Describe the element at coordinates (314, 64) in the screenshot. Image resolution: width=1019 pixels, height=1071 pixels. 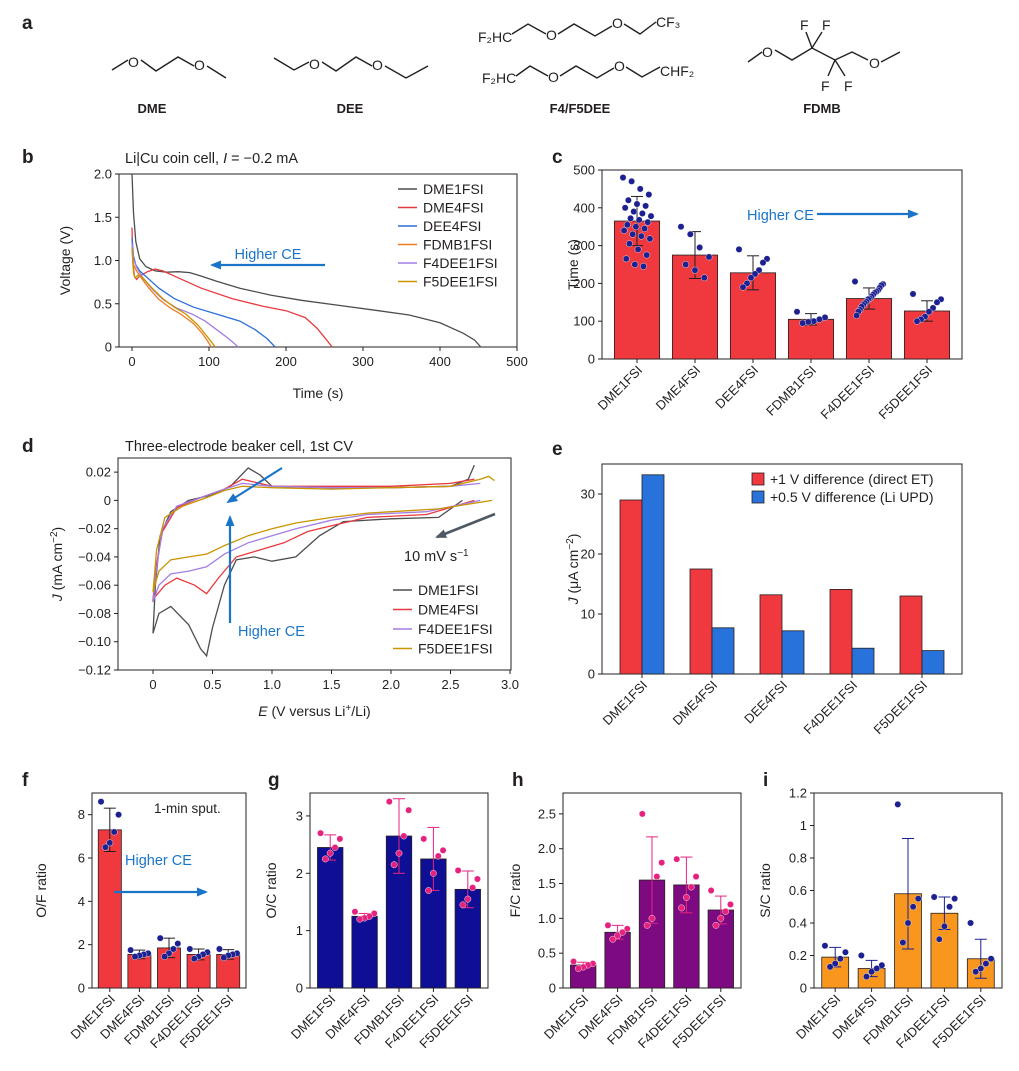
I see `dee-oxygen-1: O` at that location.